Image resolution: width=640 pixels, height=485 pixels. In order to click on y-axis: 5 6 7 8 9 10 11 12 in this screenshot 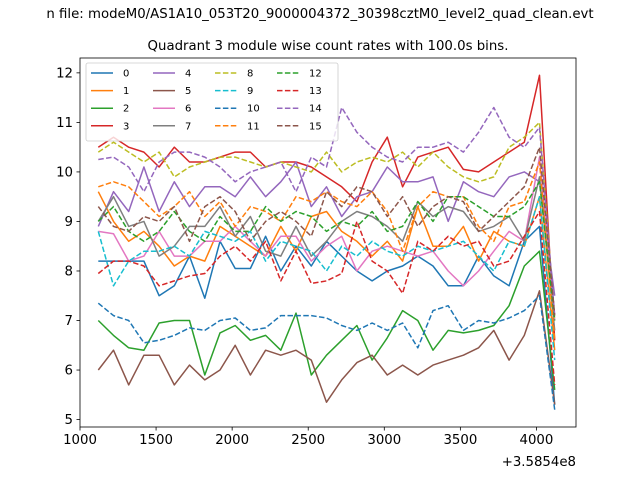, I will do `click(68, 247)`.